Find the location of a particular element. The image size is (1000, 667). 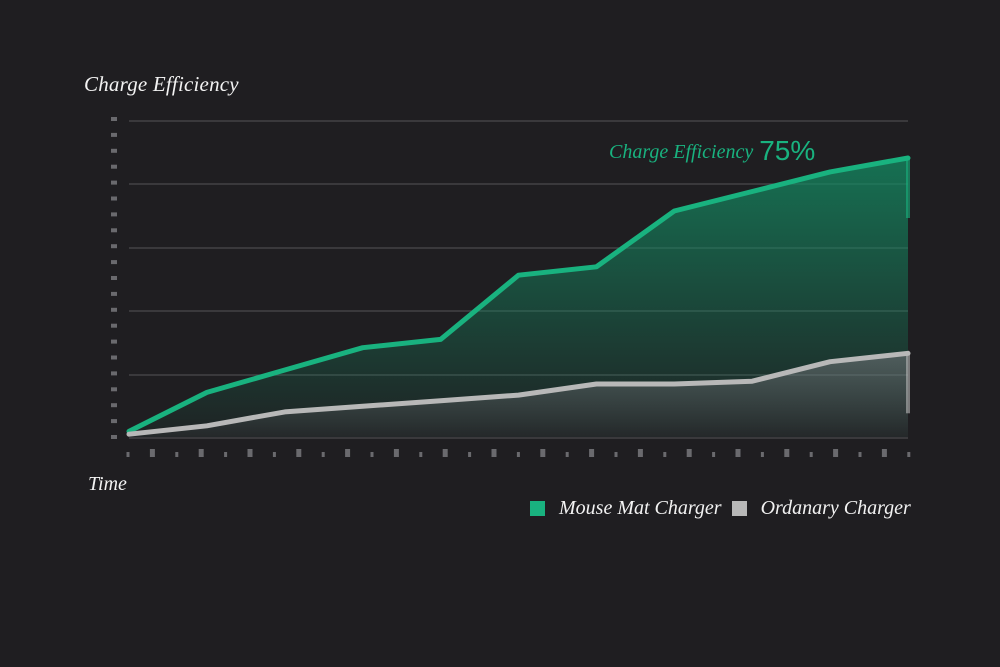

annotation-value: 75% is located at coordinates (787, 150).